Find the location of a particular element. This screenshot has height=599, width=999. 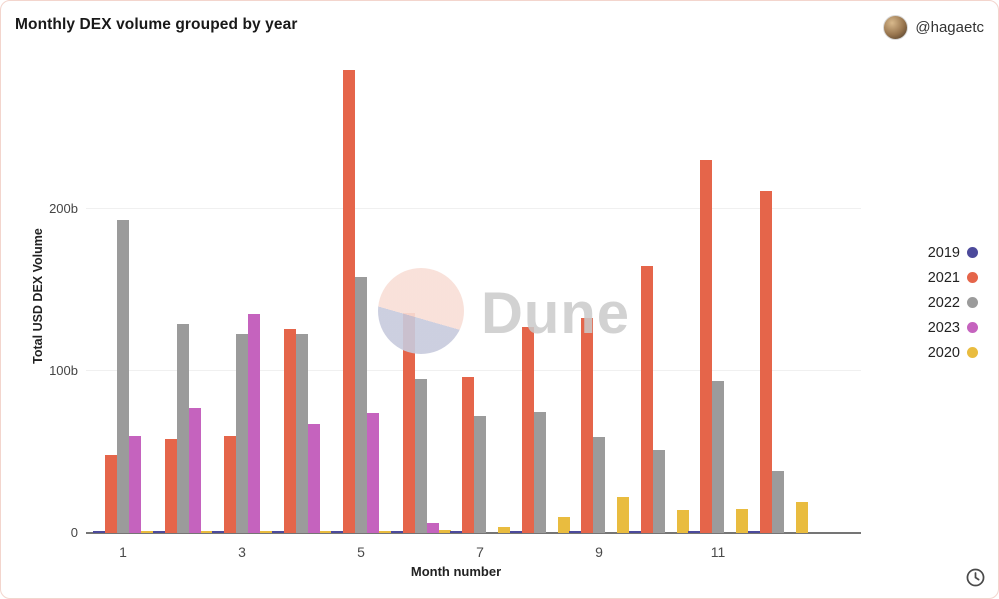

legend-item-2022: 2022 is located at coordinates (953, 302).